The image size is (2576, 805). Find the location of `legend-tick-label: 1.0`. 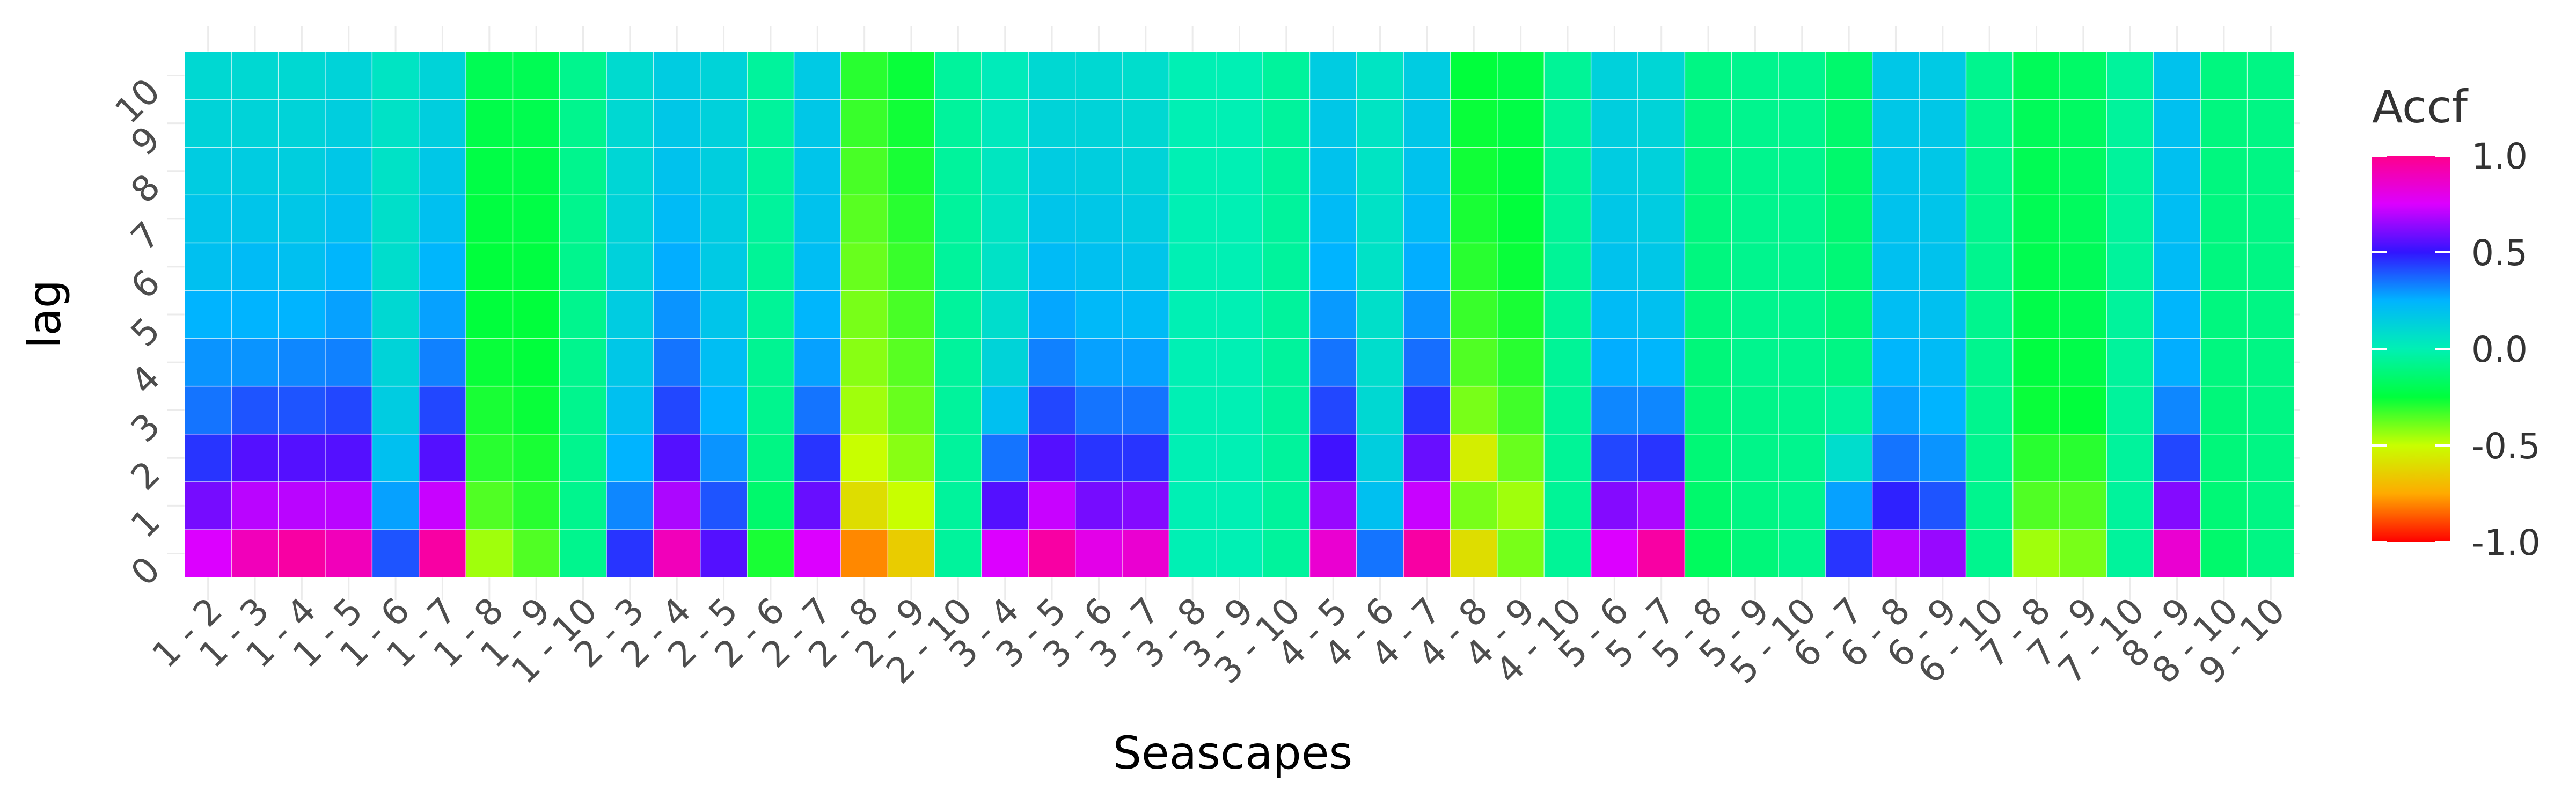

legend-tick-label: 1.0 is located at coordinates (2499, 156).